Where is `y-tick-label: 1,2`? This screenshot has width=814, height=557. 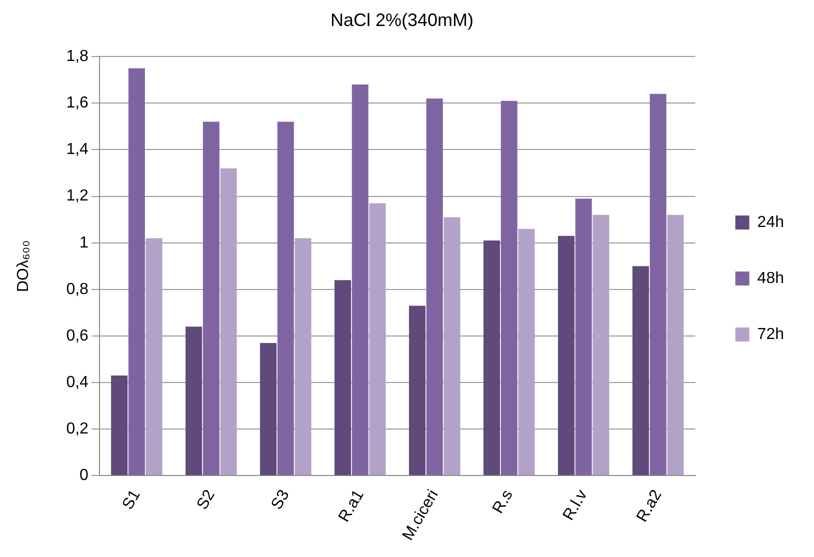
y-tick-label: 1,2 is located at coordinates (77, 196).